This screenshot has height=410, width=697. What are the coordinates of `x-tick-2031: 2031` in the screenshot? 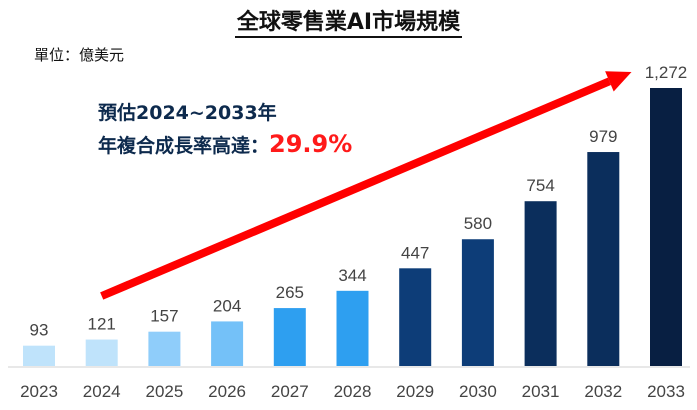 It's located at (541, 391).